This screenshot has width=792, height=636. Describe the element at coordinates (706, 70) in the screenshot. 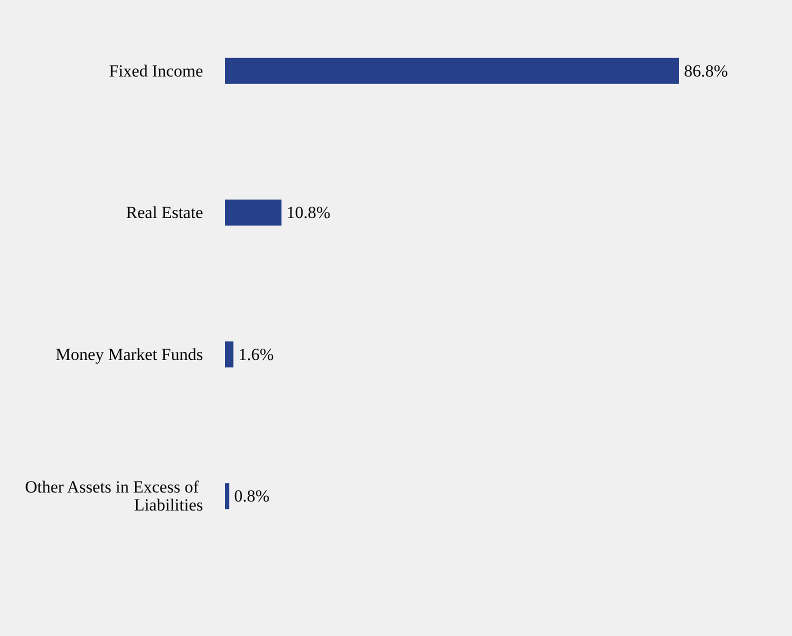

I see `data-label: 86.8%` at that location.